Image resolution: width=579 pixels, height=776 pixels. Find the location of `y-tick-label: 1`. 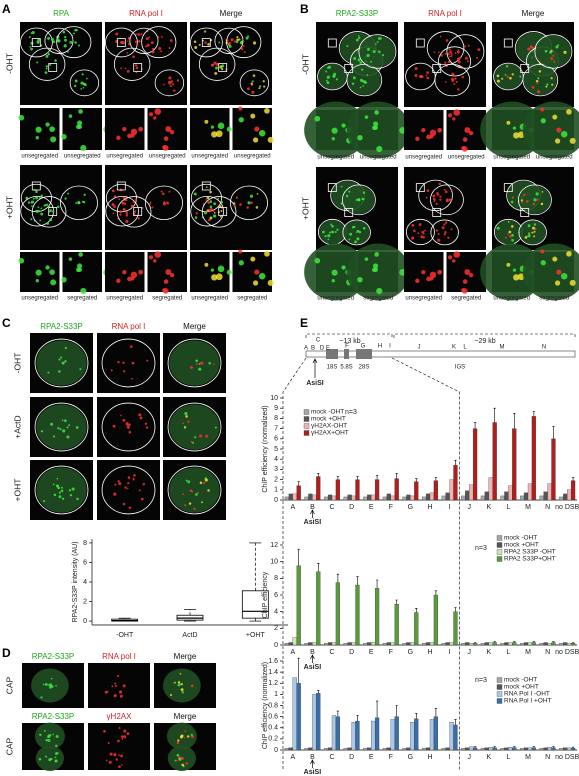

y-tick-label: 1 is located at coordinates (276, 694).